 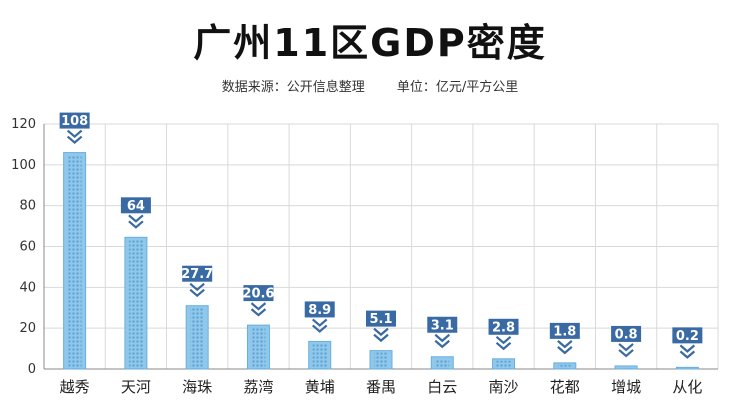 What do you see at coordinates (75, 387) in the screenshot?
I see `x-tick-label: 越秀` at bounding box center [75, 387].